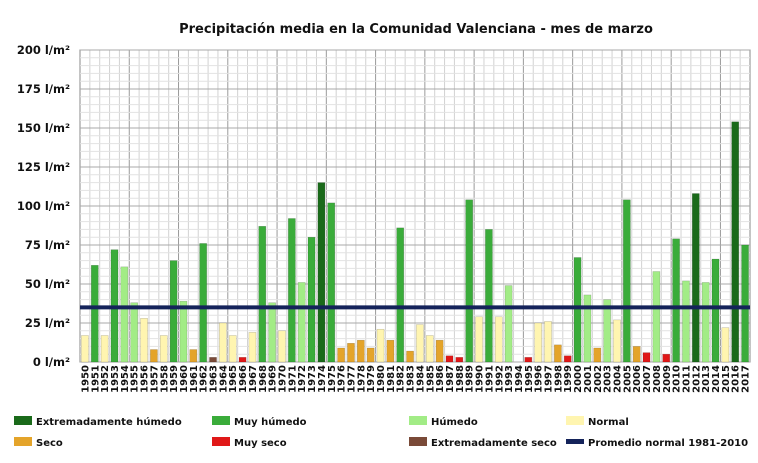  Describe the element at coordinates (499, 379) in the screenshot. I see `x-tick-label: 1992` at that location.